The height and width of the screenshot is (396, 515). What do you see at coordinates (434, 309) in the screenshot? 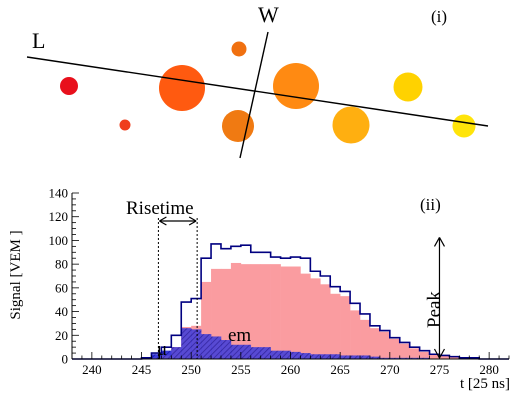
I see `peak-label: Peak` at bounding box center [434, 309].